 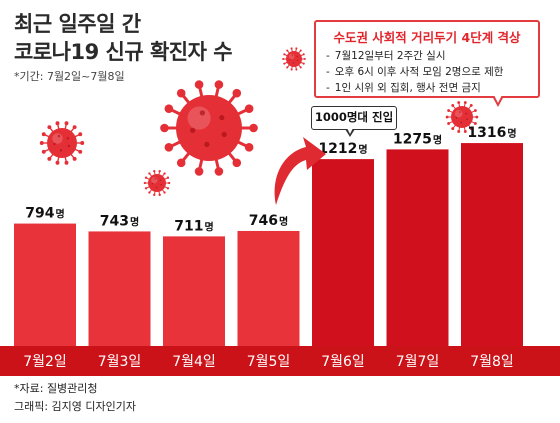 What do you see at coordinates (120, 362) in the screenshot?
I see `x-tick-label: 7월3일` at bounding box center [120, 362].